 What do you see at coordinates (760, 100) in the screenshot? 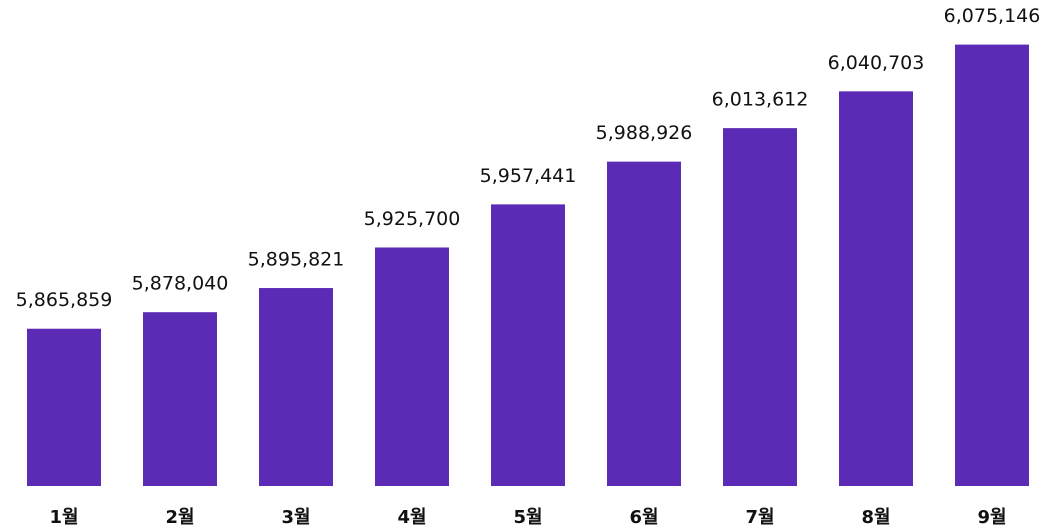
I see `value-label: 6,013,612` at bounding box center [760, 100].